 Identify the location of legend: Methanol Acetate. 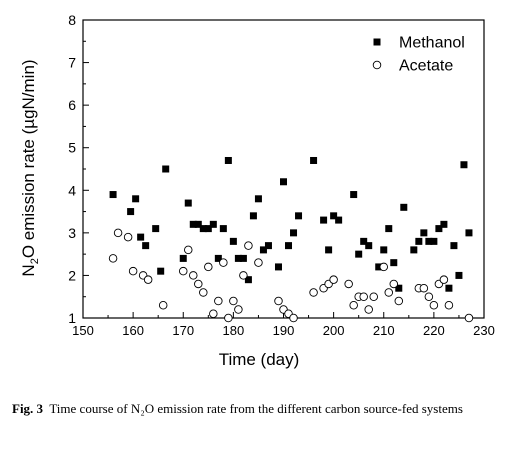
(418, 55).